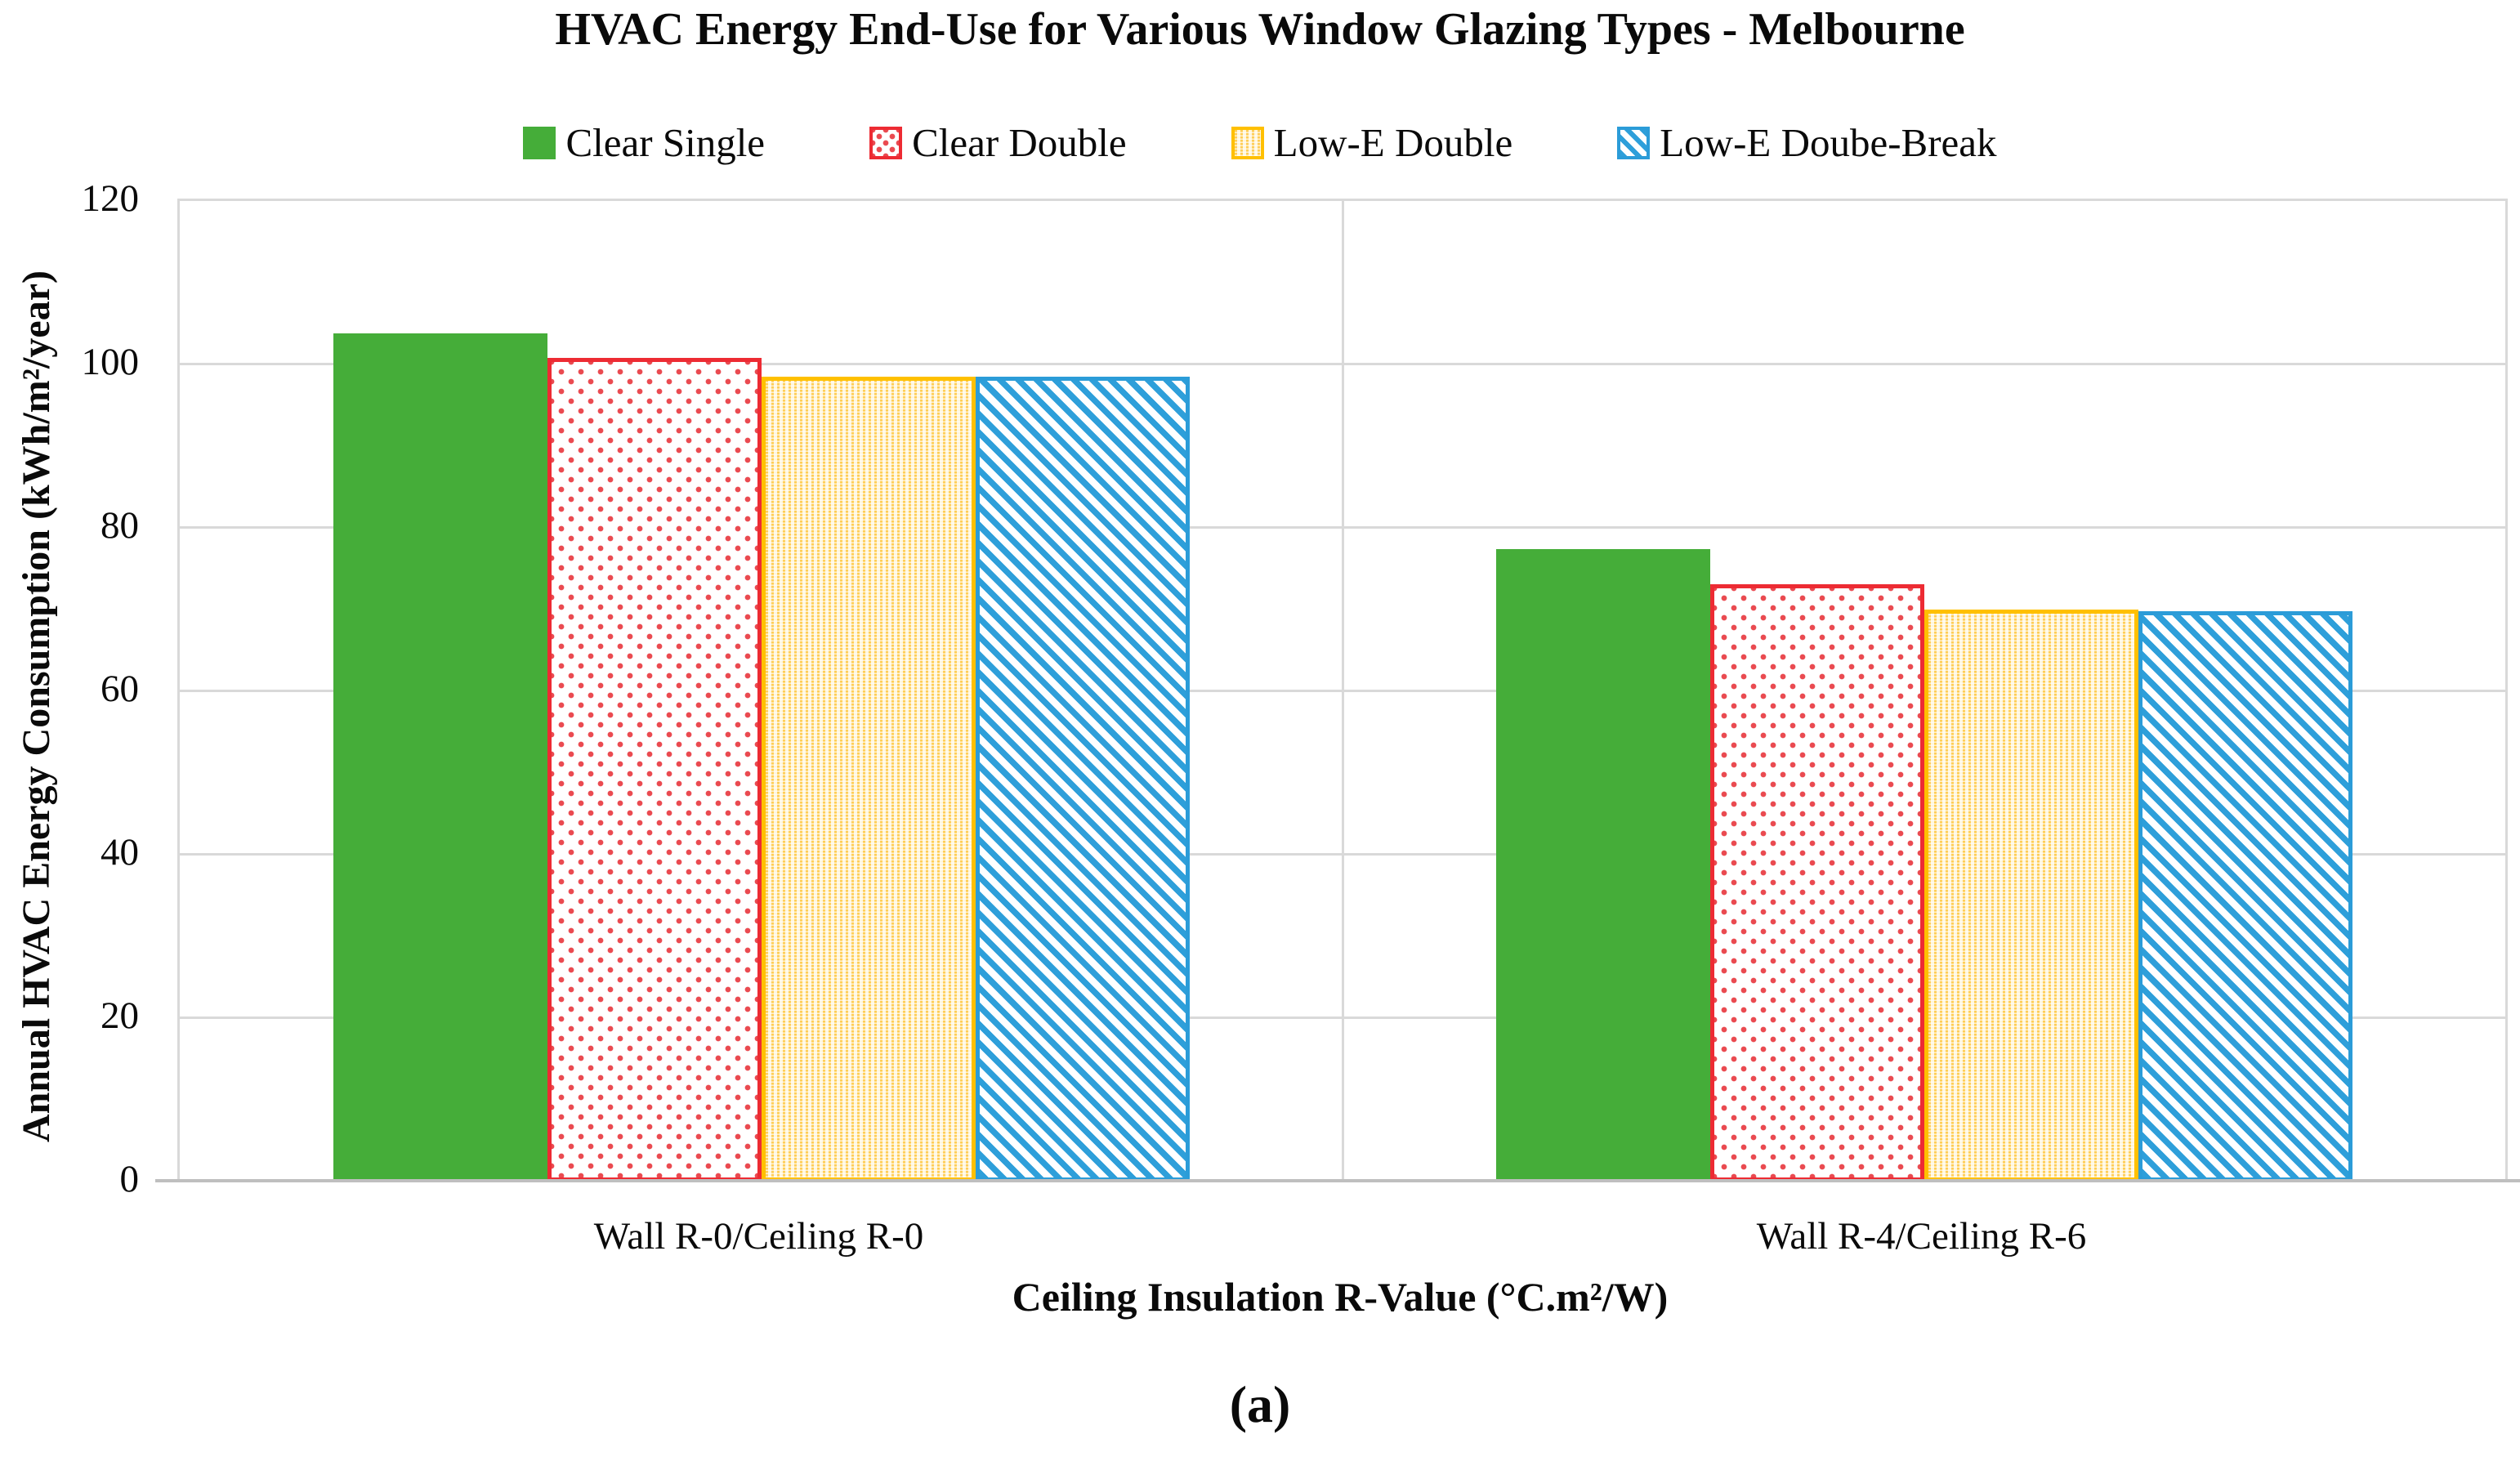 The width and height of the screenshot is (2520, 1470). Describe the element at coordinates (111, 362) in the screenshot. I see `y-tick-100: 100` at that location.